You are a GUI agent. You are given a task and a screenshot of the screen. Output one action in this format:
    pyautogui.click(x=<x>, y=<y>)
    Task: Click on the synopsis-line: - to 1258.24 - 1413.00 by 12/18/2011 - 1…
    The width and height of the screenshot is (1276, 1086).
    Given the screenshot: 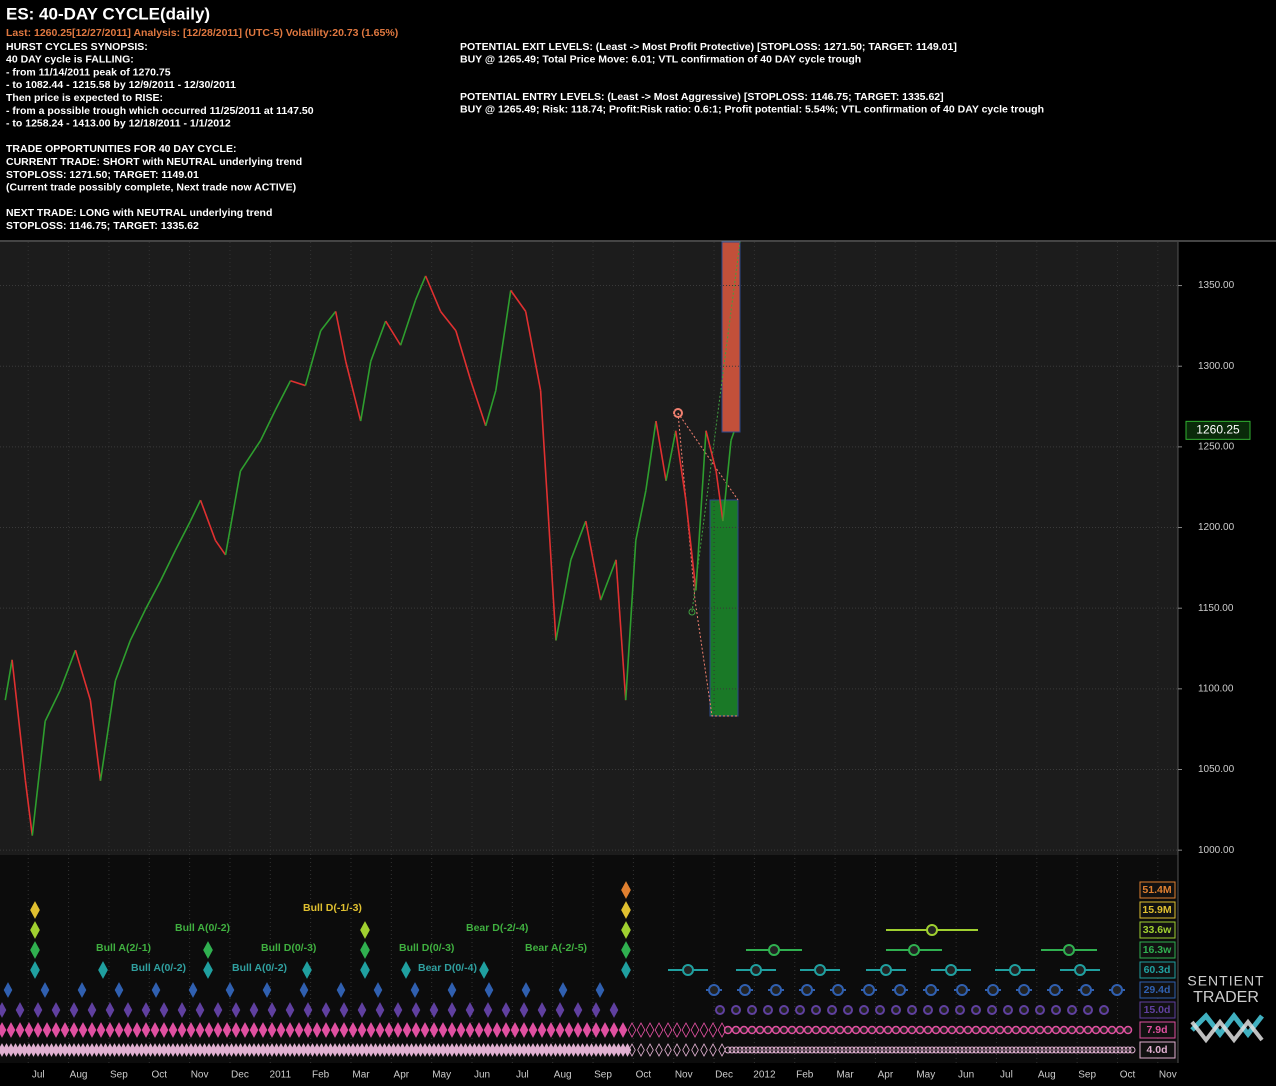 What is the action you would take?
    pyautogui.click(x=118, y=124)
    